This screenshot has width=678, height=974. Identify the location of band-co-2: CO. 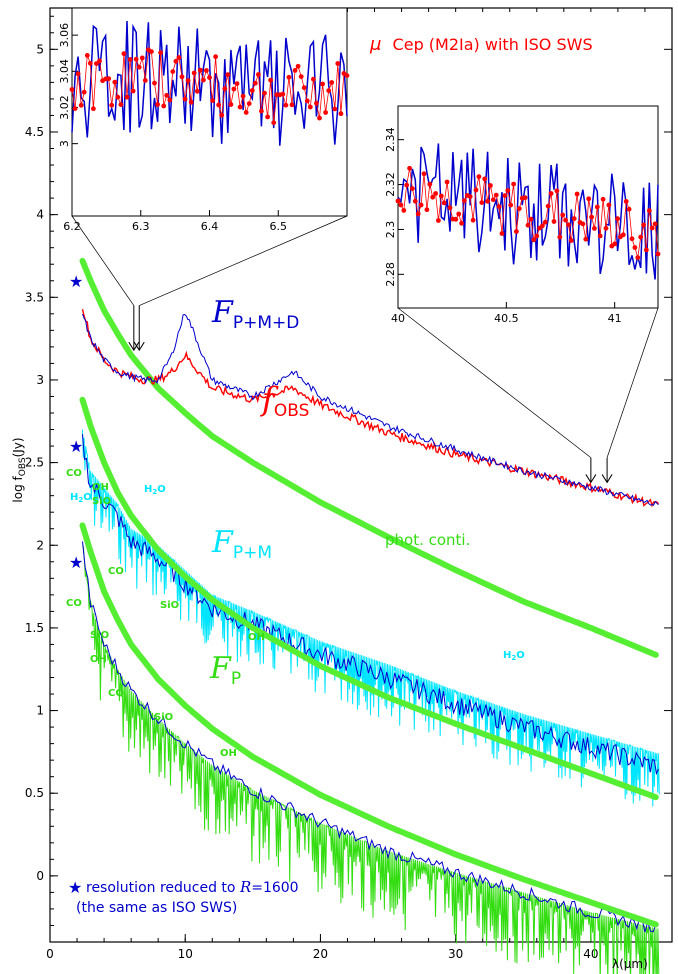
(116, 571).